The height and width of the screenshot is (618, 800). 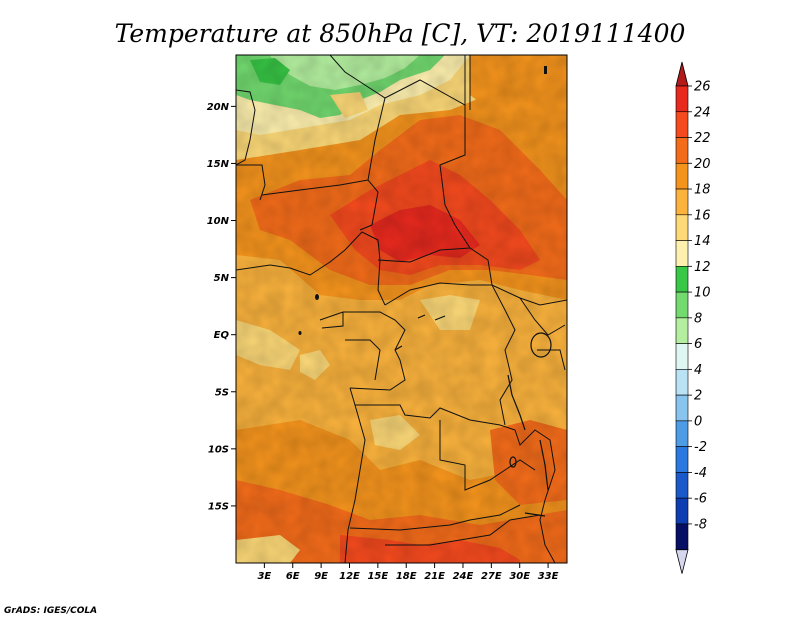 What do you see at coordinates (424, 255) in the screenshot?
I see `border-car-north` at bounding box center [424, 255].